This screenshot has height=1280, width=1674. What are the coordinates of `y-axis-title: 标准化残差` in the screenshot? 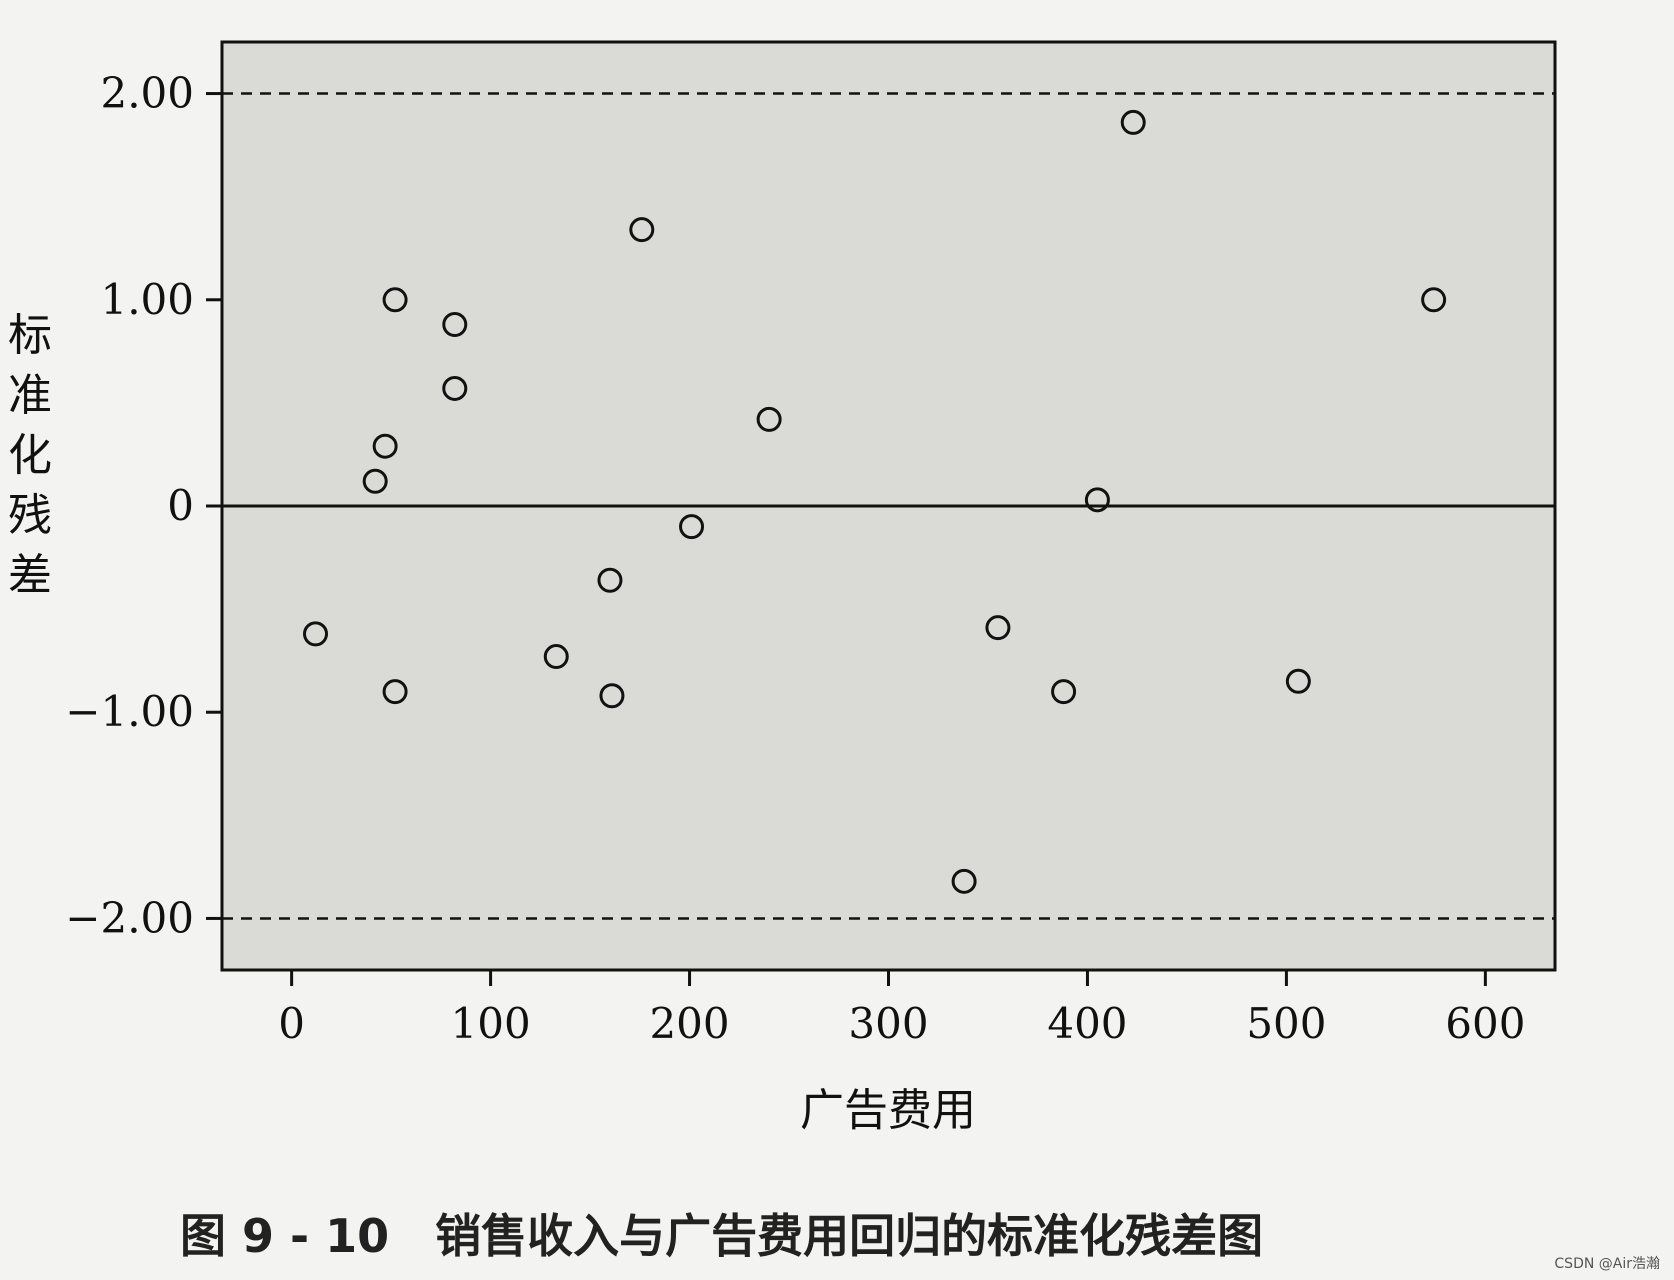 It's located at (30, 455).